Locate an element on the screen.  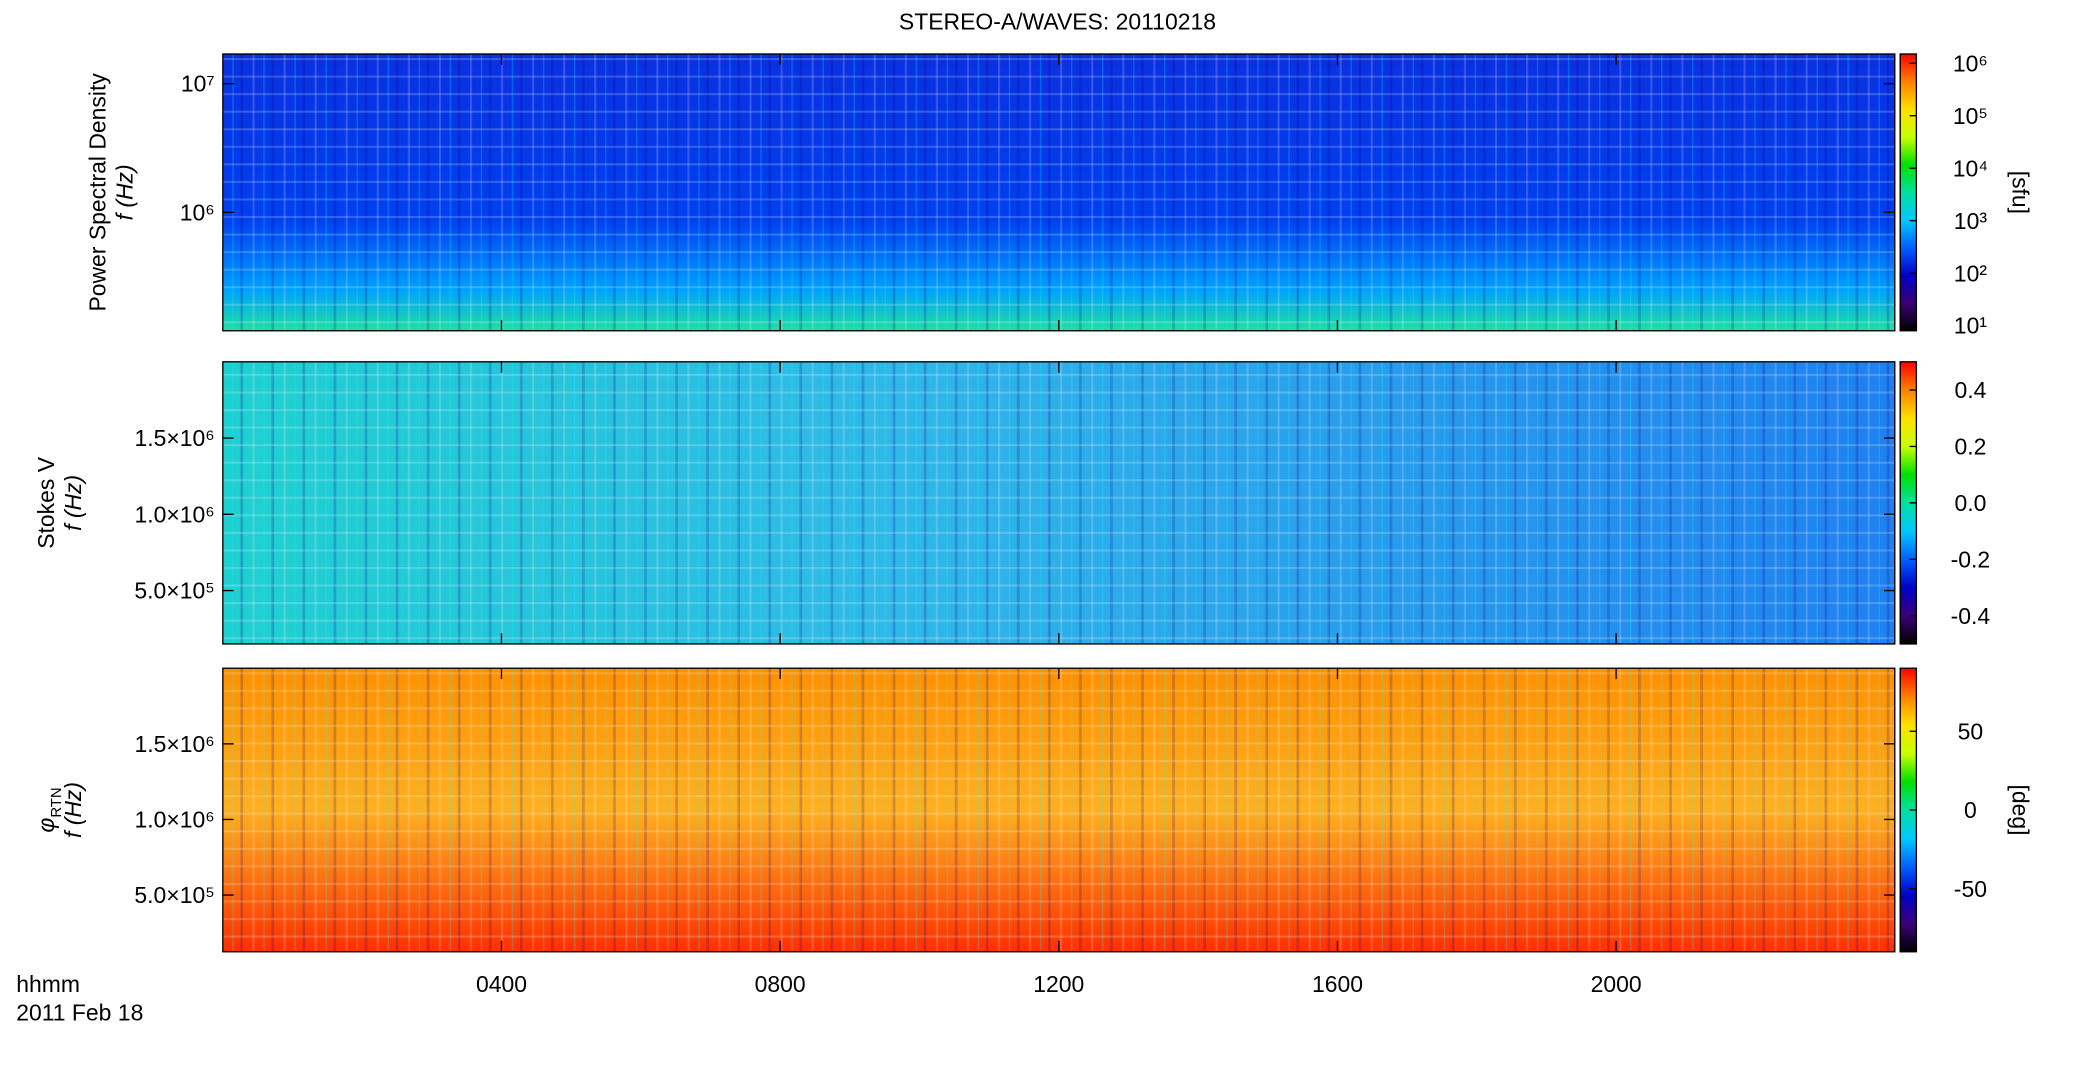
x-tick-label: 1600 is located at coordinates (1337, 984).